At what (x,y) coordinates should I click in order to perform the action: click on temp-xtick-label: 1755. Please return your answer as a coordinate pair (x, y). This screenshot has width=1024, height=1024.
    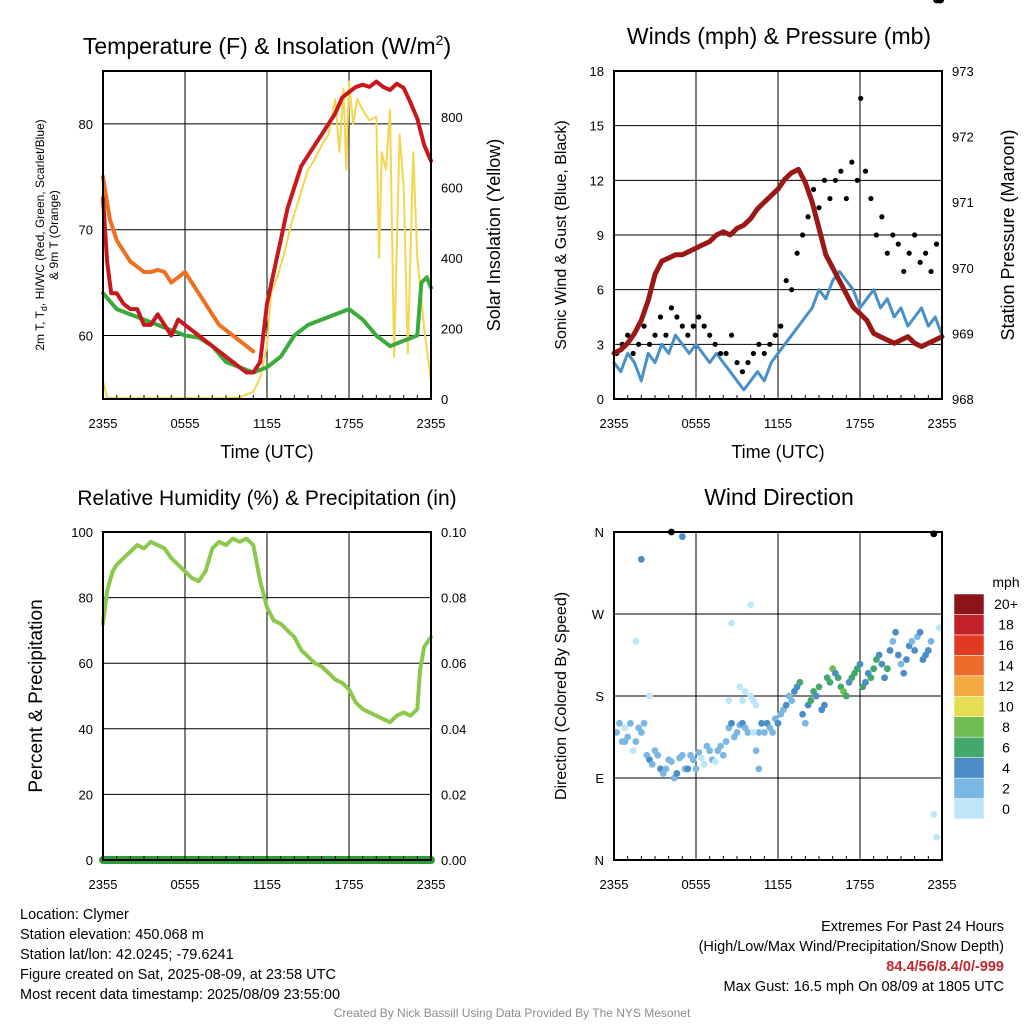
    Looking at the image, I should click on (349, 423).